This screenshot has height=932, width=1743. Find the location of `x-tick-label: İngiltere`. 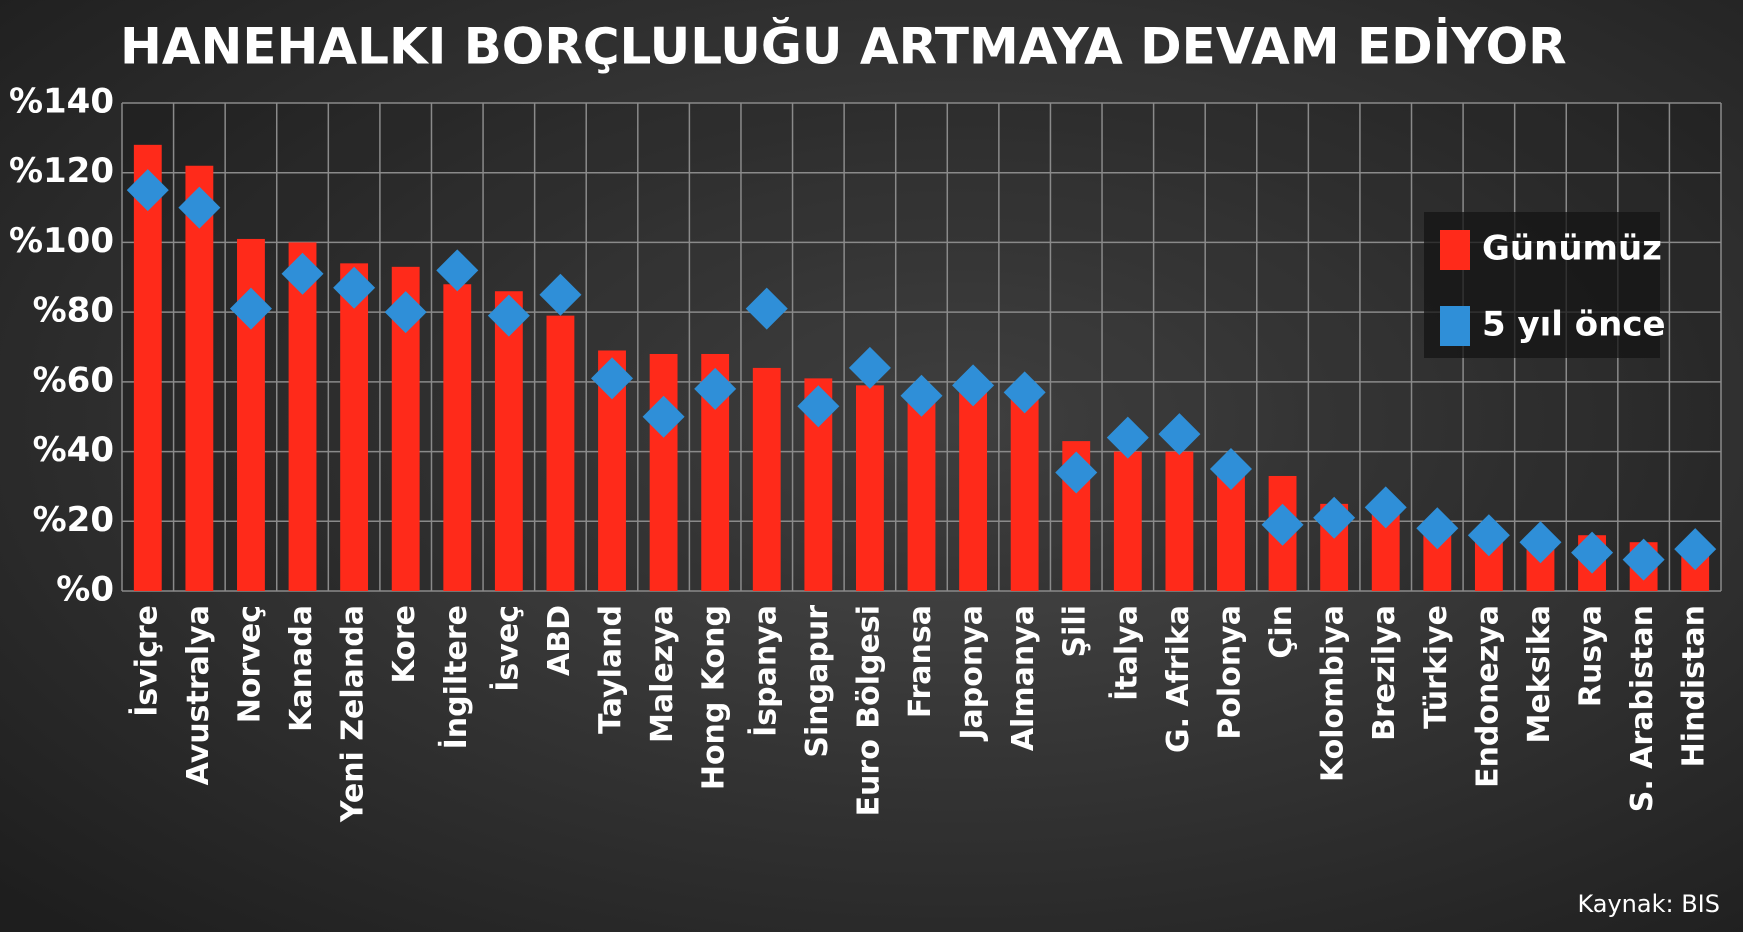

x-tick-label: İngiltere is located at coordinates (456, 677).